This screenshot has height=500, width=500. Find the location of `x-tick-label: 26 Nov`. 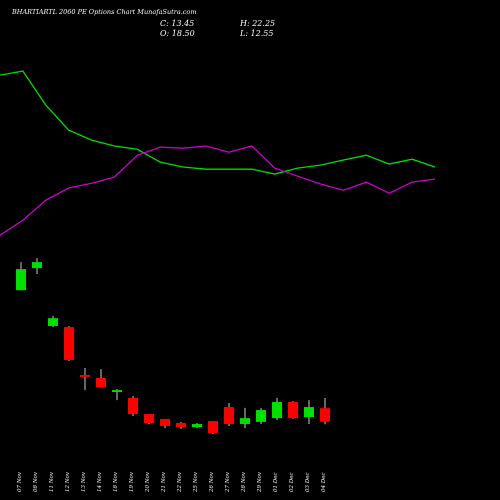

x-tick-label: 26 Nov is located at coordinates (212, 482).